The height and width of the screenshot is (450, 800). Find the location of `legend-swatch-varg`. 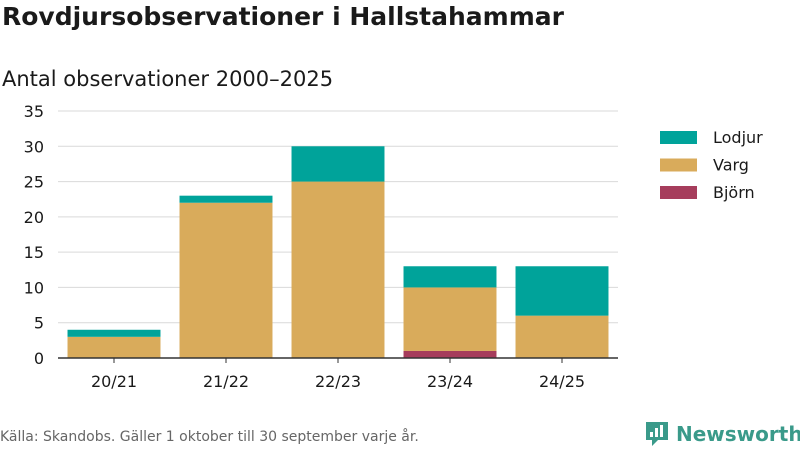

legend-swatch-varg is located at coordinates (678, 165).